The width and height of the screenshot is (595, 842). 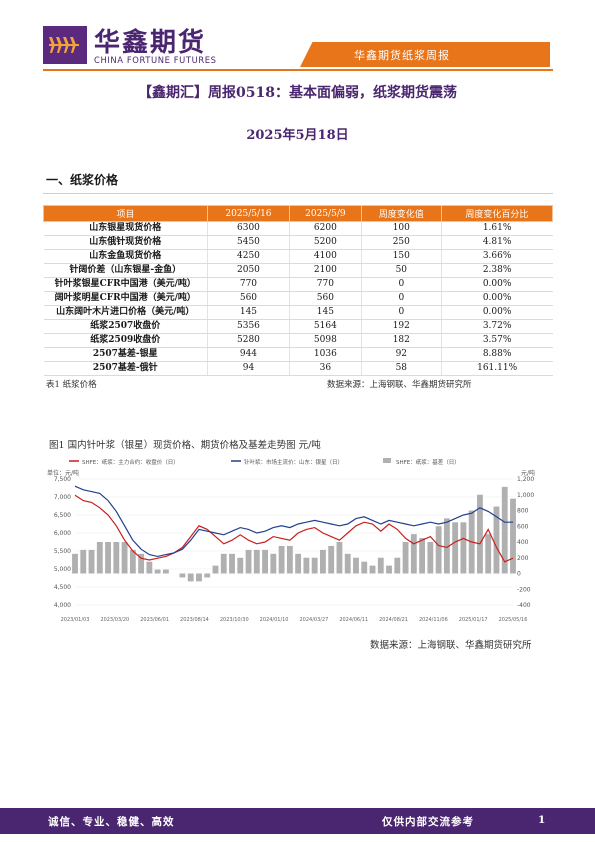 What do you see at coordinates (71, 385) in the screenshot?
I see `table-caption: 表1 纸浆价格` at bounding box center [71, 385].